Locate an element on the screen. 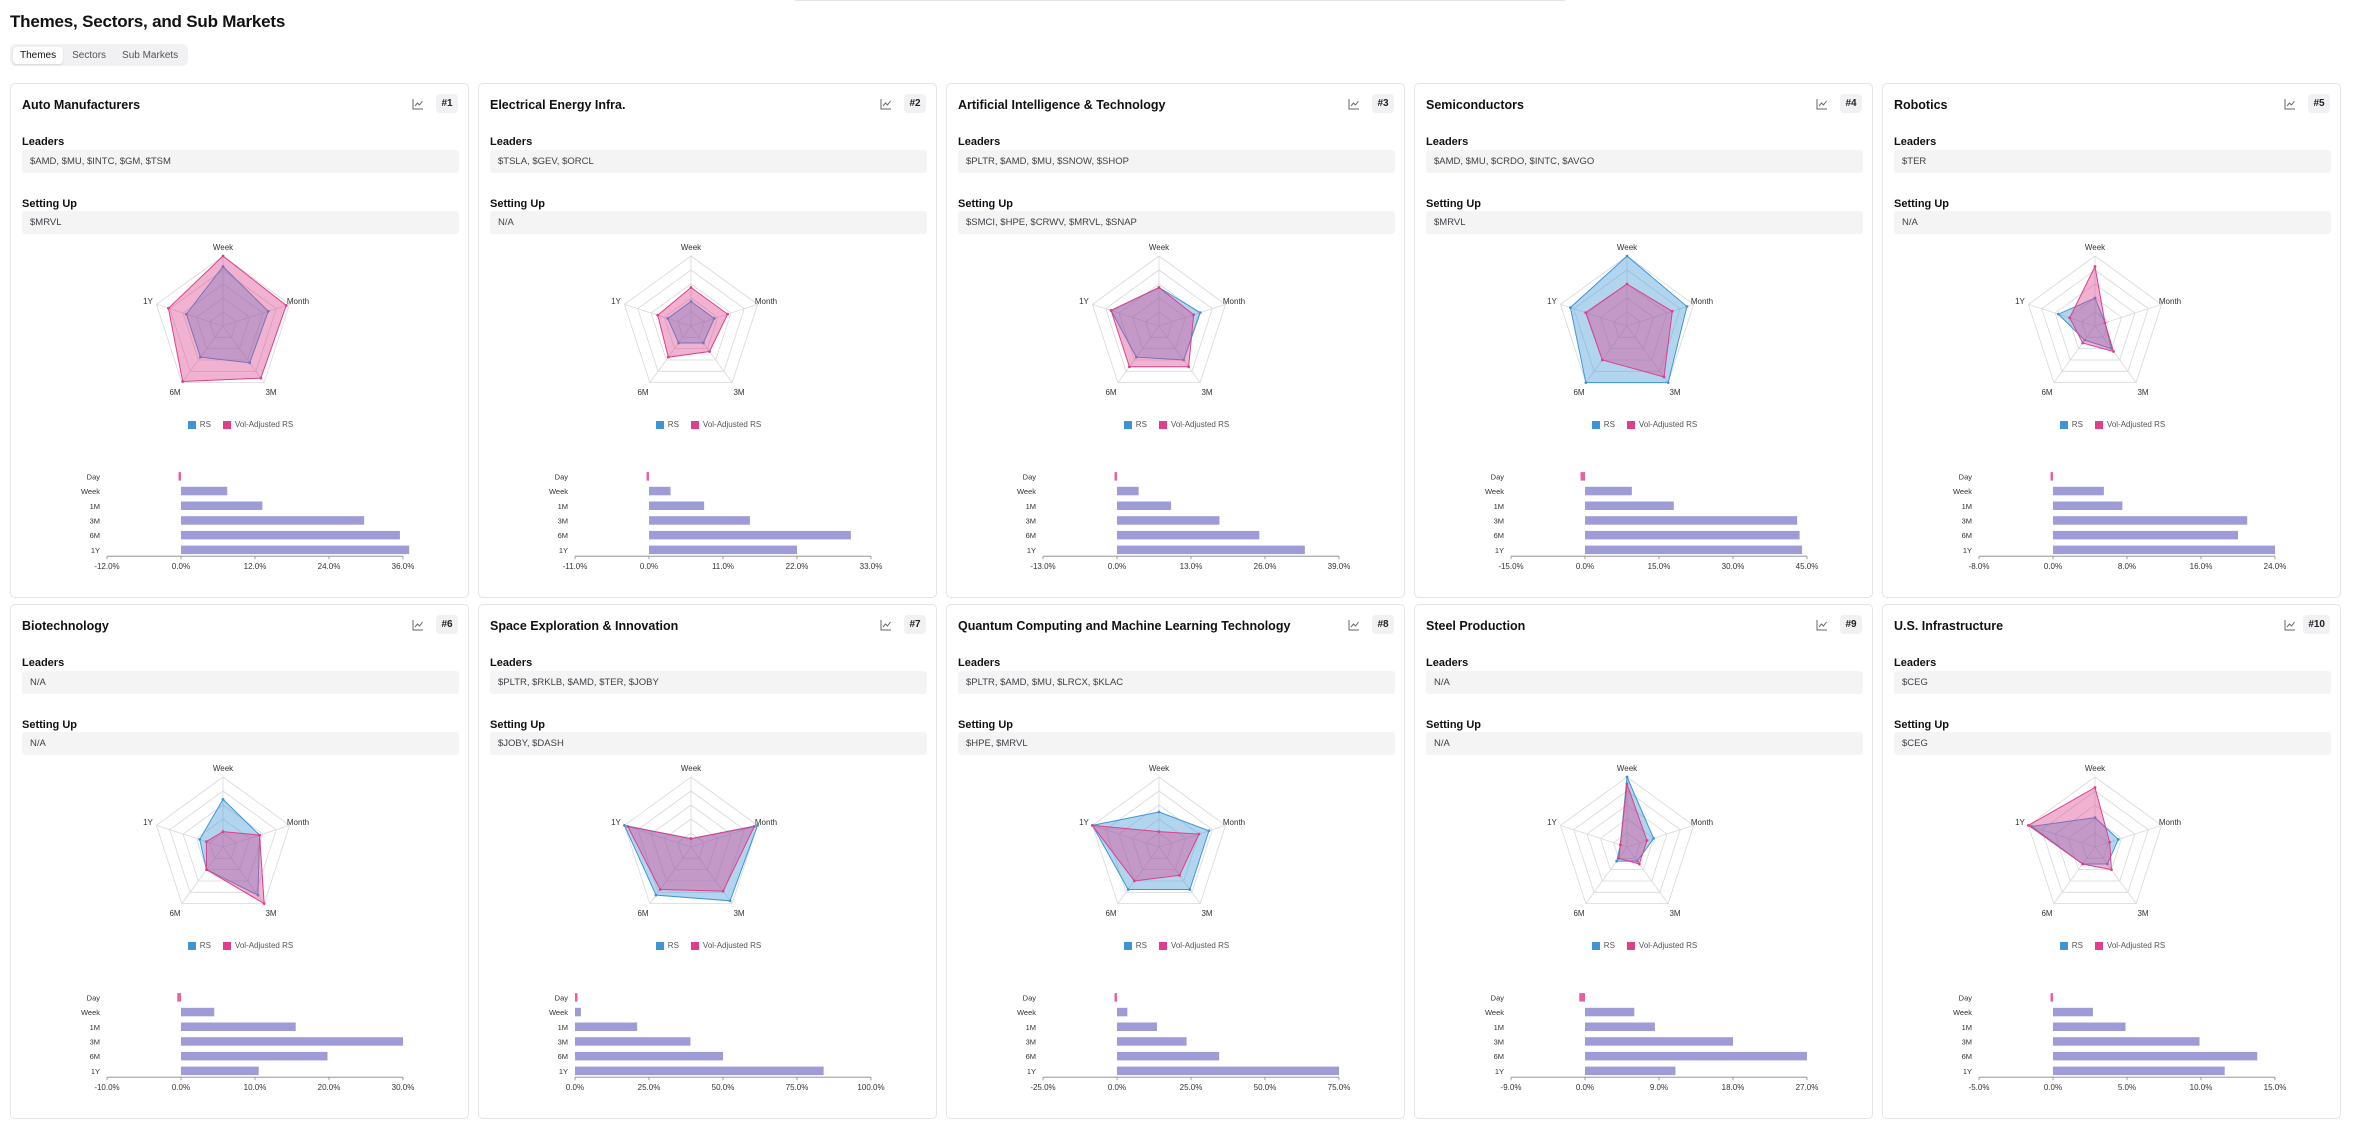 Image resolution: width=2355 pixels, height=1124 pixels. bar-x-tick-label: 9.0% is located at coordinates (1659, 1087).